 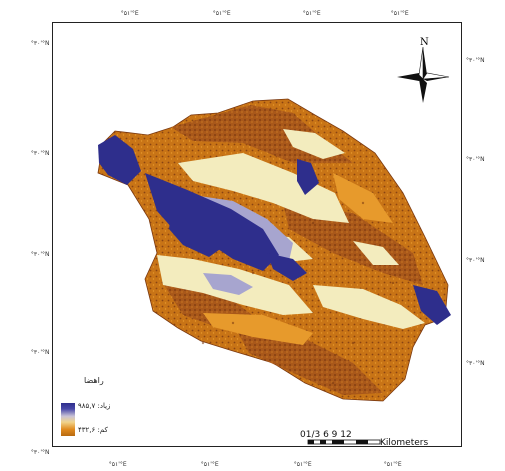 What do you see at coordinates (68, 419) in the screenshot?
I see `legend-color-ramp` at bounding box center [68, 419].